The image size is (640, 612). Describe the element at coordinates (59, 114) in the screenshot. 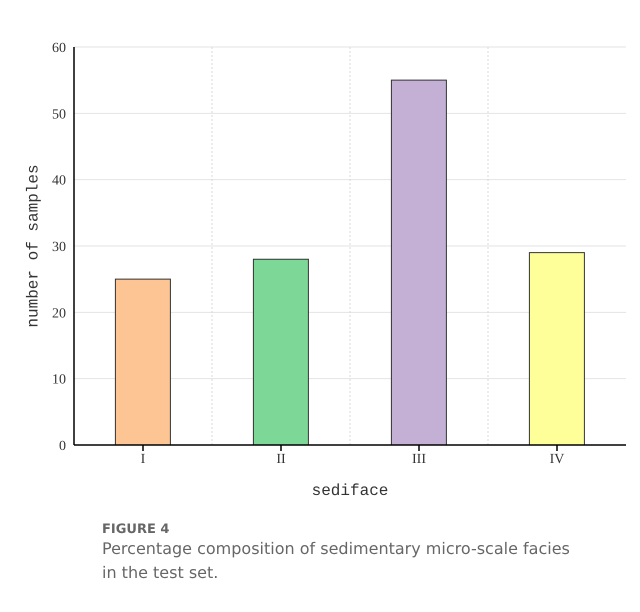

I see `y-tick-label: 50` at that location.